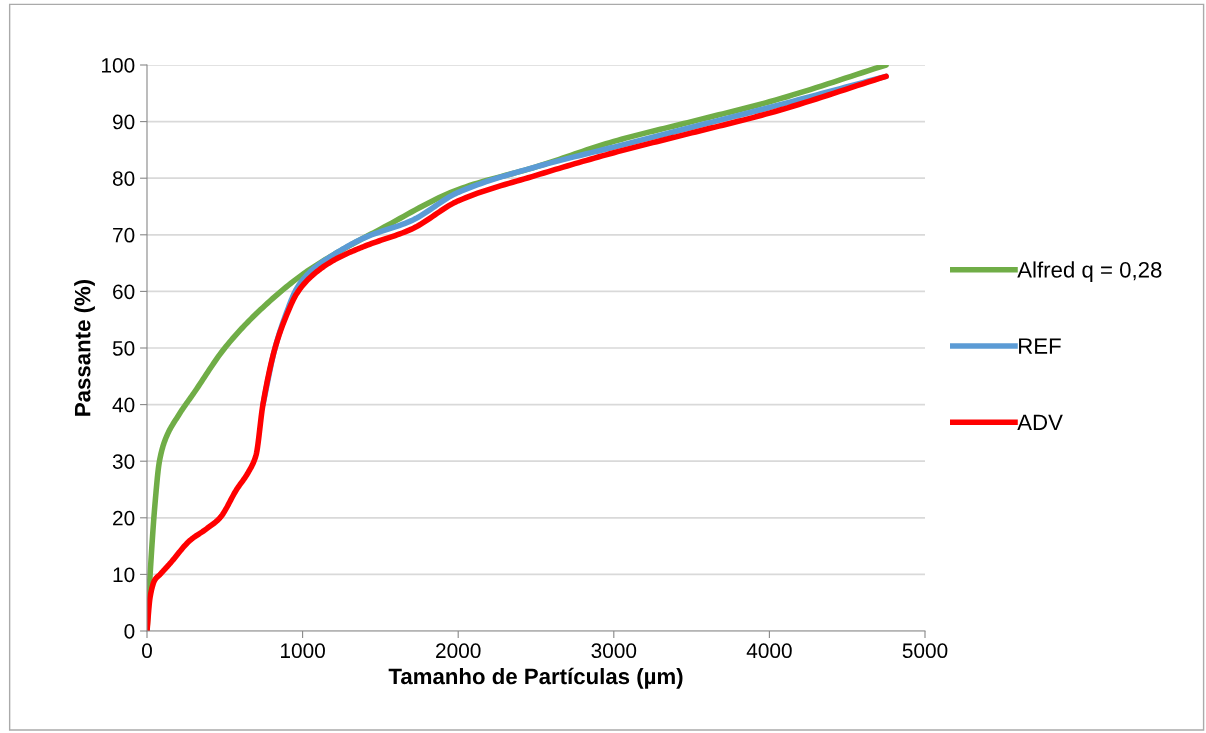 This screenshot has width=1206, height=733. What do you see at coordinates (129, 631) in the screenshot?
I see `y-tick-label: 0` at bounding box center [129, 631].